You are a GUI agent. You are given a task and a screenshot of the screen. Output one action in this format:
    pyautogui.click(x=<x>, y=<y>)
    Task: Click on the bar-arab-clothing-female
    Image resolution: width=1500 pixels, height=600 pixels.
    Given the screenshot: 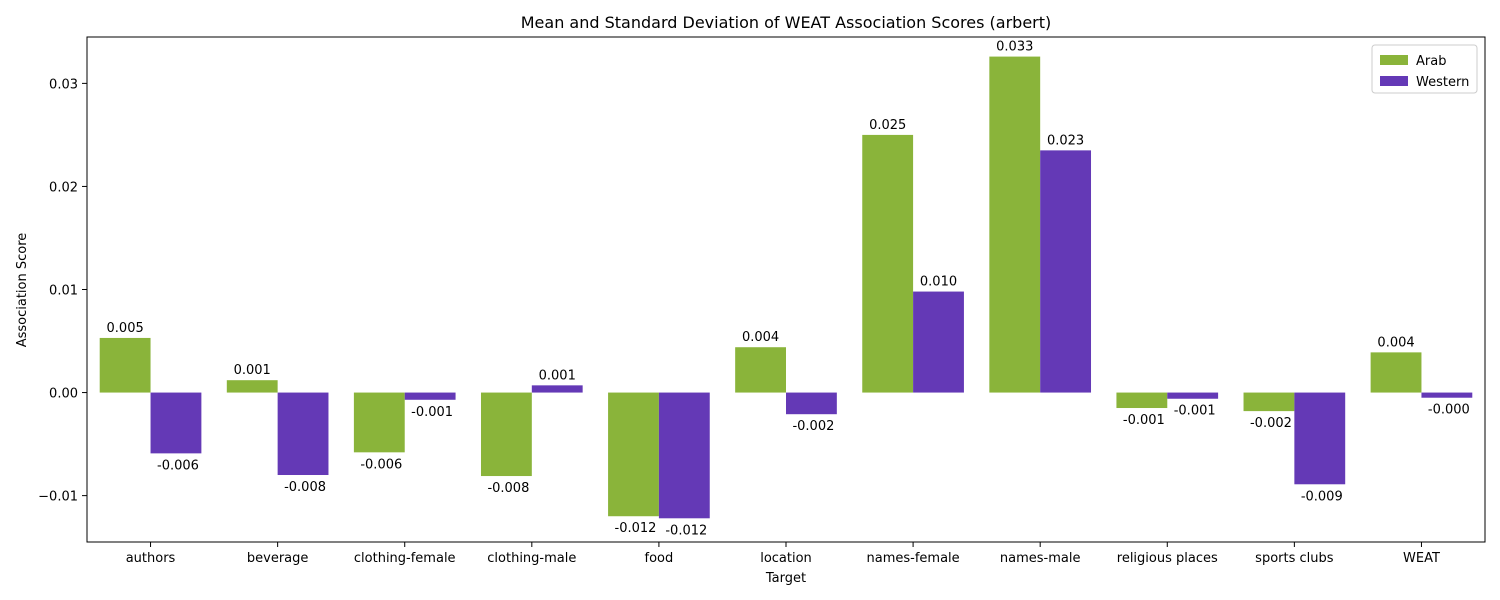 What is the action you would take?
    pyautogui.click(x=379, y=422)
    